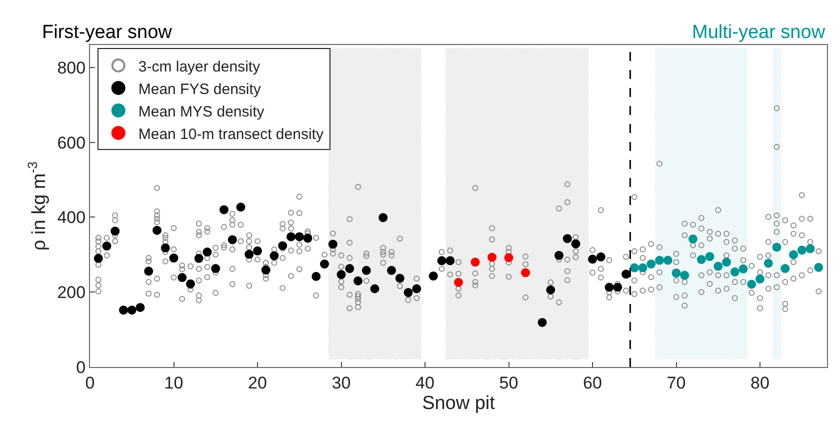  What do you see at coordinates (760, 382) in the screenshot?
I see `x-tick-label: 80` at bounding box center [760, 382].